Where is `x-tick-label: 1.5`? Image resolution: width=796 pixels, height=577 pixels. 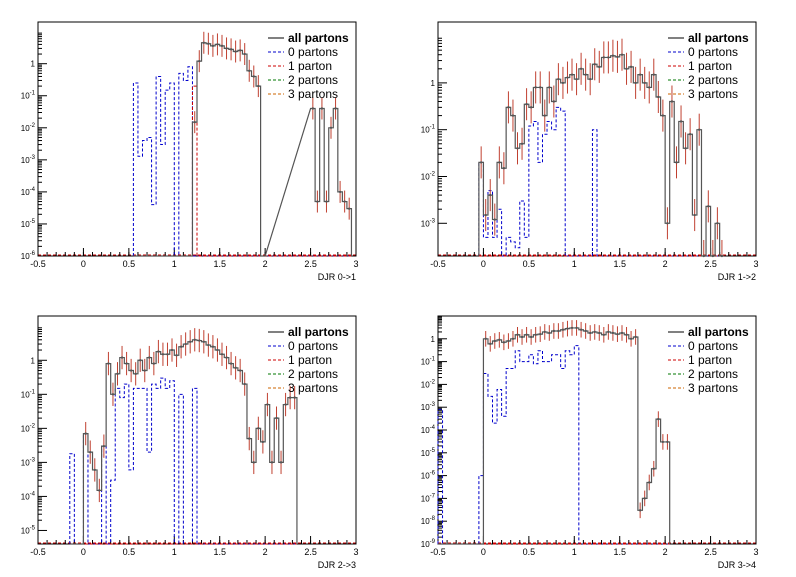
x-tick-label: 1.5 is located at coordinates (619, 552).